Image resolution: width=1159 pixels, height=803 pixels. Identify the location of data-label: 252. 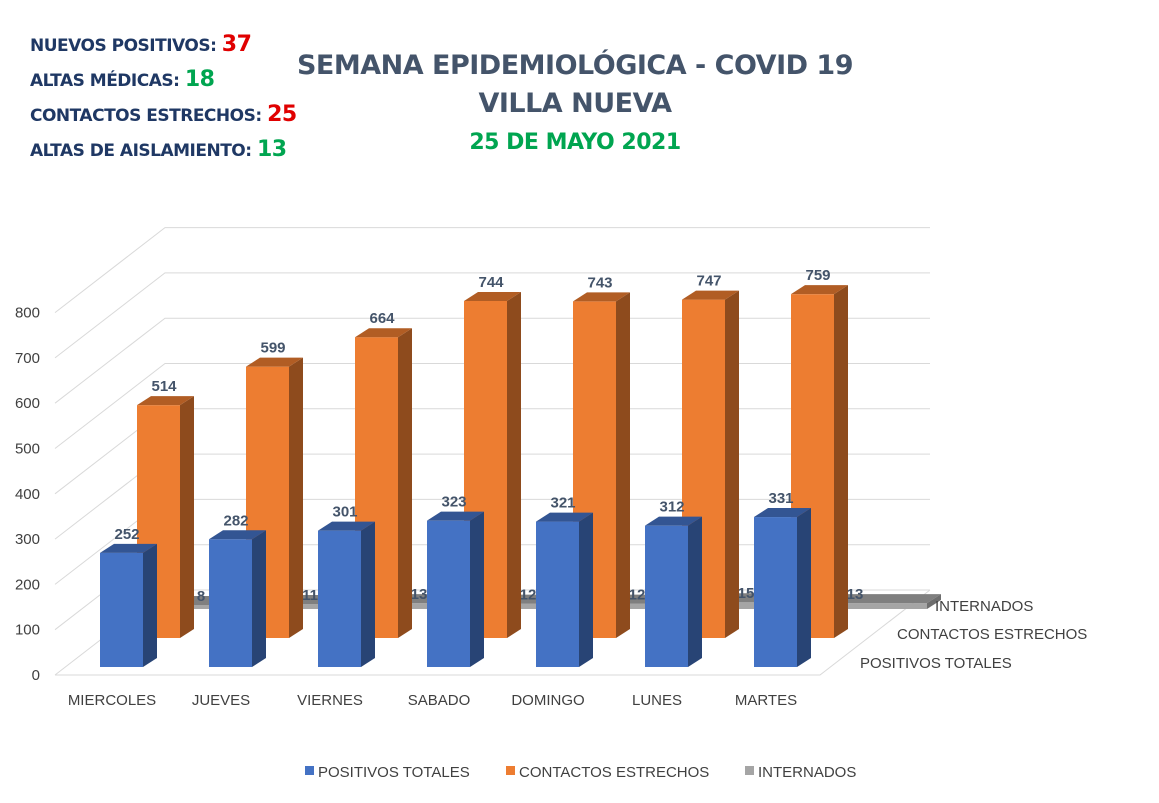
(126, 534).